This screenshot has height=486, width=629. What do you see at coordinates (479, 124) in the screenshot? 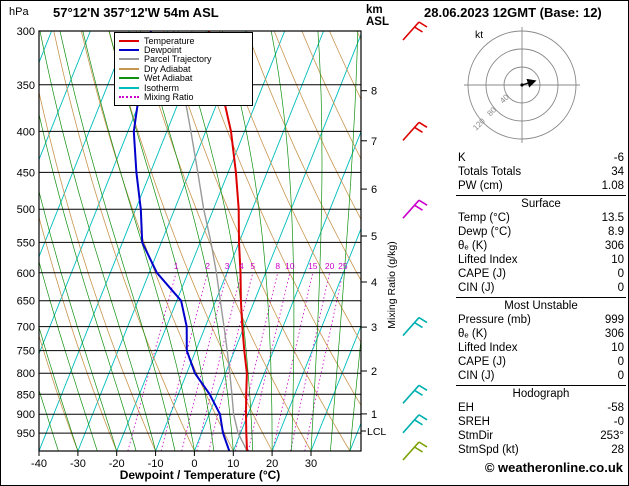
I see `hodograph-ring-label: 120` at bounding box center [479, 124].